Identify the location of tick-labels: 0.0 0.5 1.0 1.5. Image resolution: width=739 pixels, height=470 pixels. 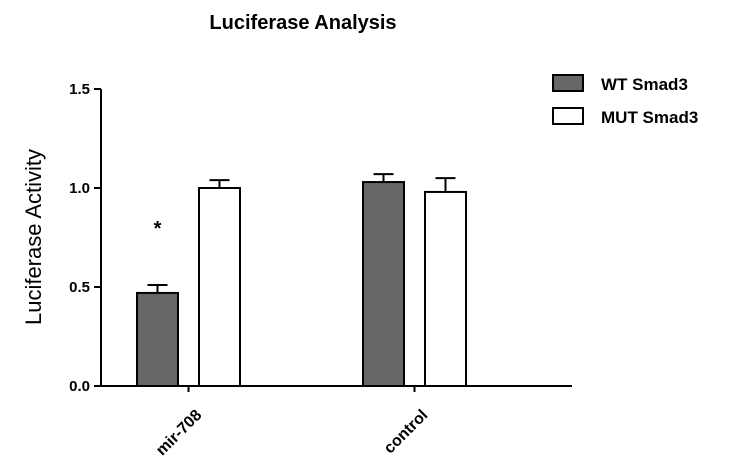
(79, 238).